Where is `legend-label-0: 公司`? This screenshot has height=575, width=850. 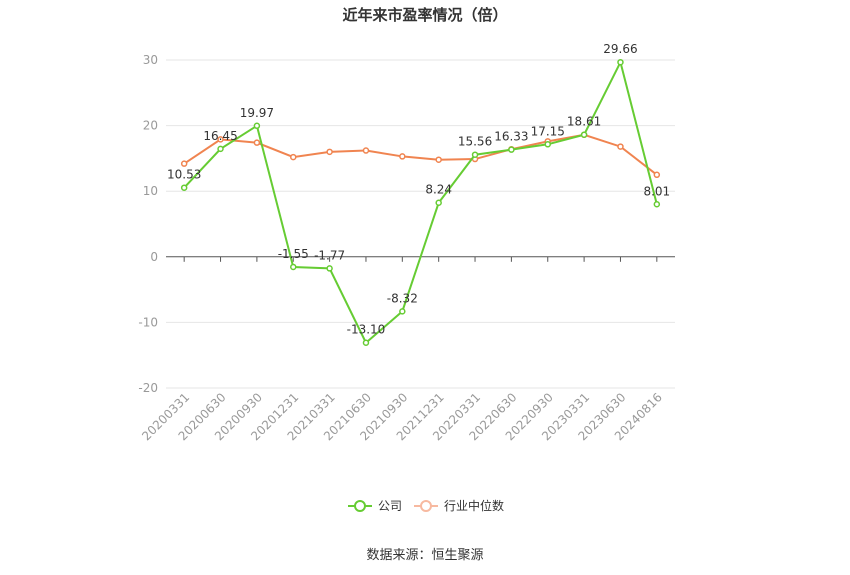 legend-label-0: 公司 is located at coordinates (390, 506).